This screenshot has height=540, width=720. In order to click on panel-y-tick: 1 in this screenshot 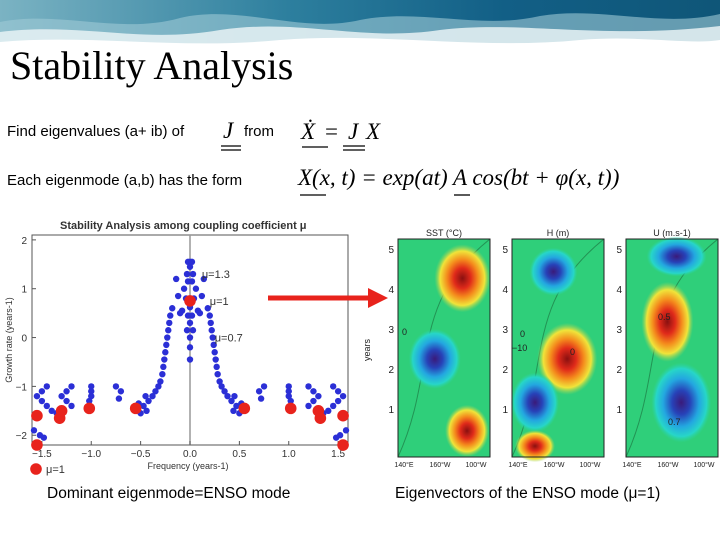, I will do `click(619, 410)`.